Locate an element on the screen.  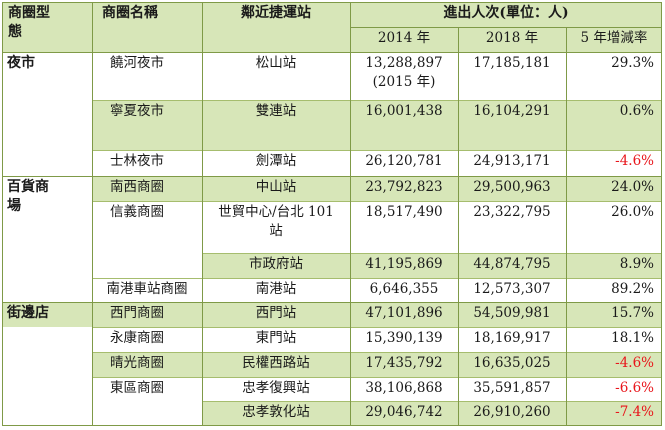
row-6-rate: 8.9% is located at coordinates (636, 264).